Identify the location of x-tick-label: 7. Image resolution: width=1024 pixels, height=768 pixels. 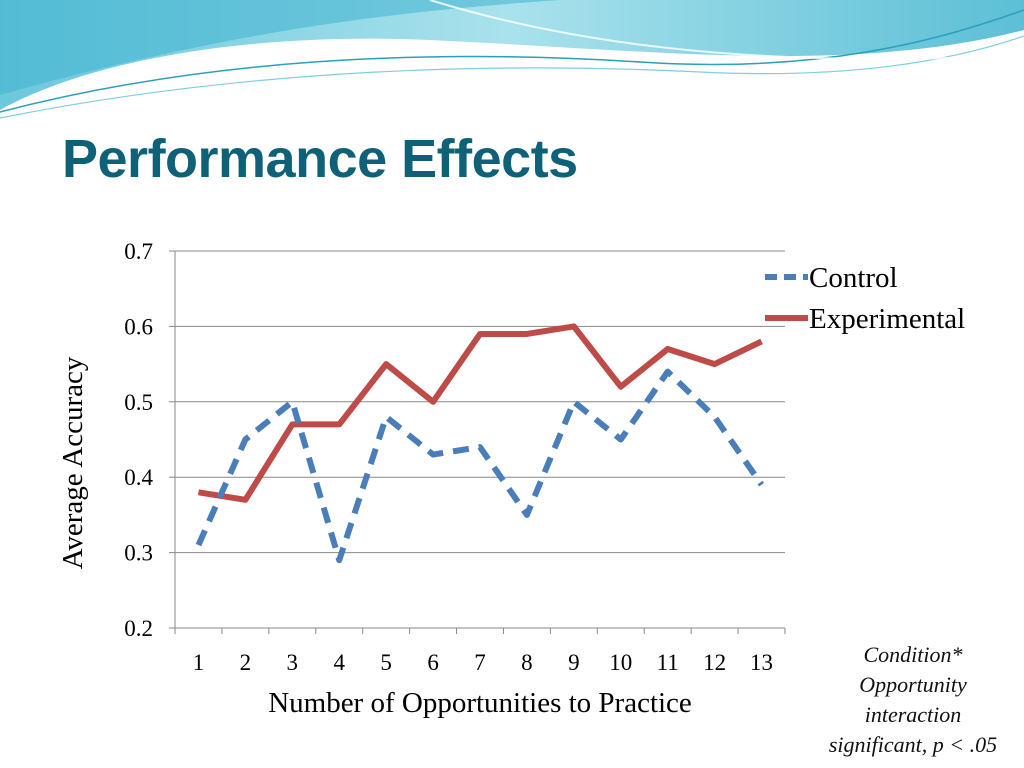
(480, 662).